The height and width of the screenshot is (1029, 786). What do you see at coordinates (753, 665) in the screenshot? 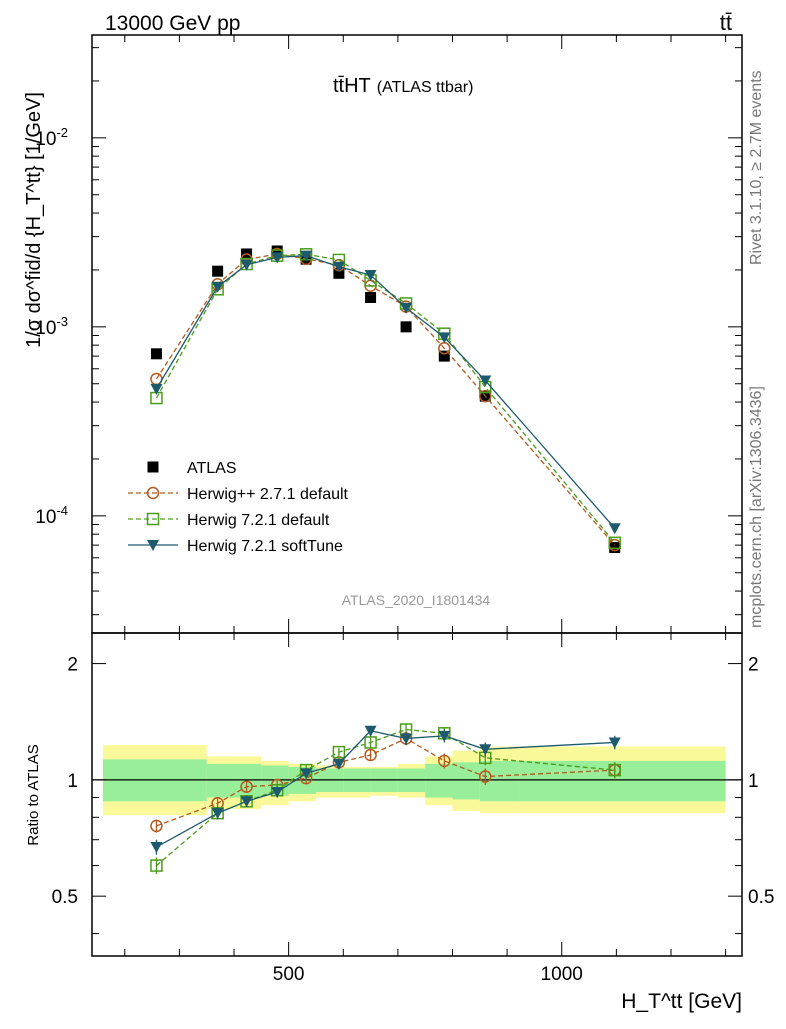
I see `ratio-y-tick-label-right: 2` at bounding box center [753, 665].